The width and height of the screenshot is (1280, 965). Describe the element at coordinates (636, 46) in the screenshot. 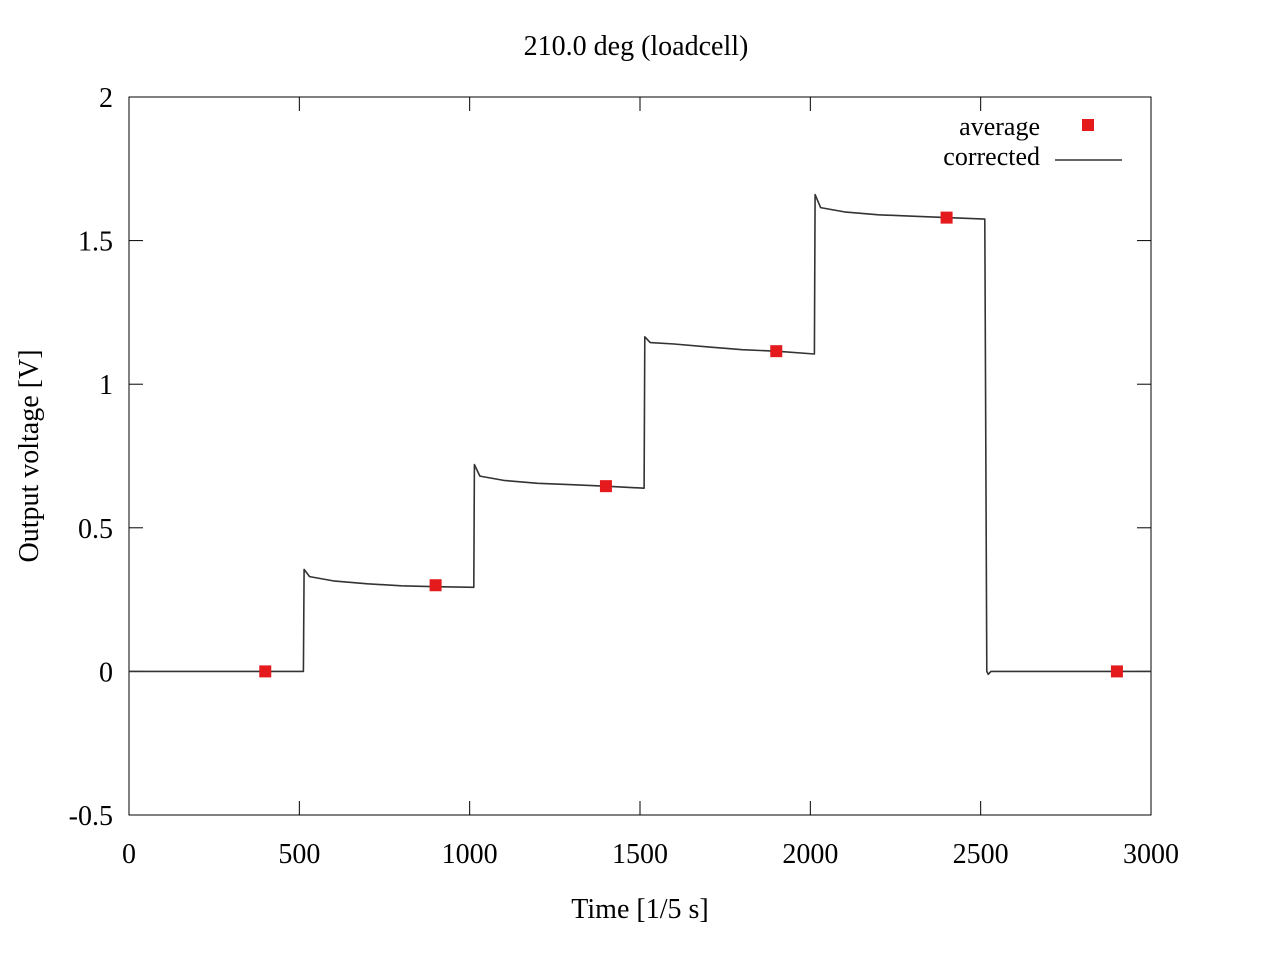

I see `chart-title: 210.0 deg (loadcell)` at that location.